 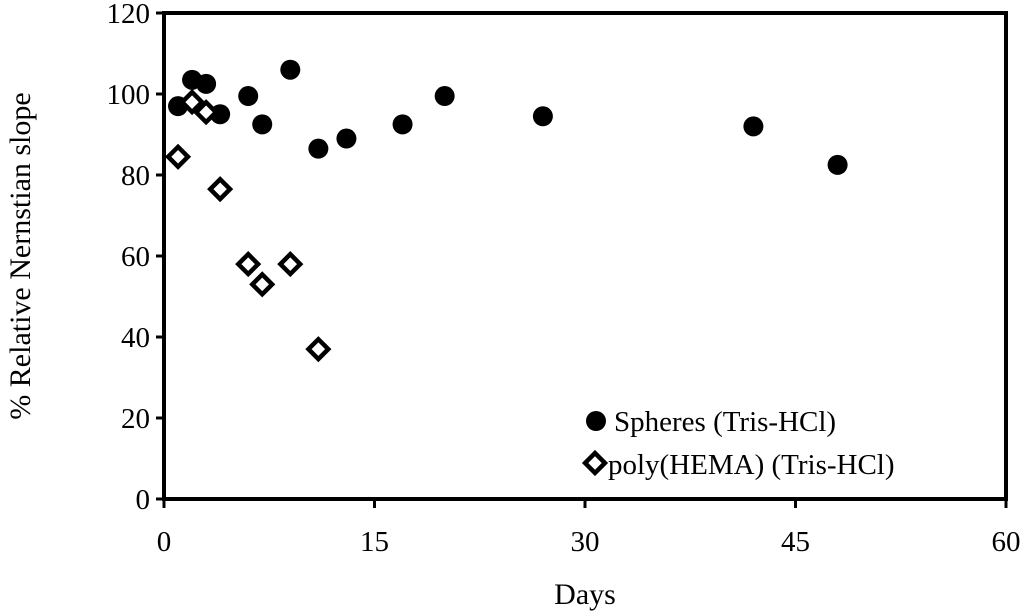 I want to click on x-tick-label: 30, so click(x=585, y=542).